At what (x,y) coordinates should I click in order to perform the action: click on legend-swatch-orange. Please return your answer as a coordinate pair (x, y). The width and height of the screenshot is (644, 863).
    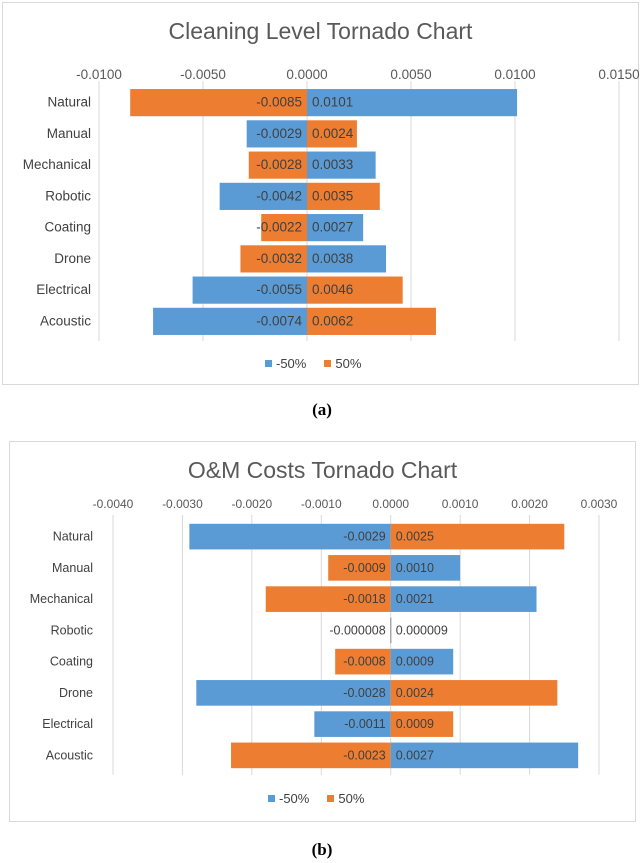
    Looking at the image, I should click on (328, 363).